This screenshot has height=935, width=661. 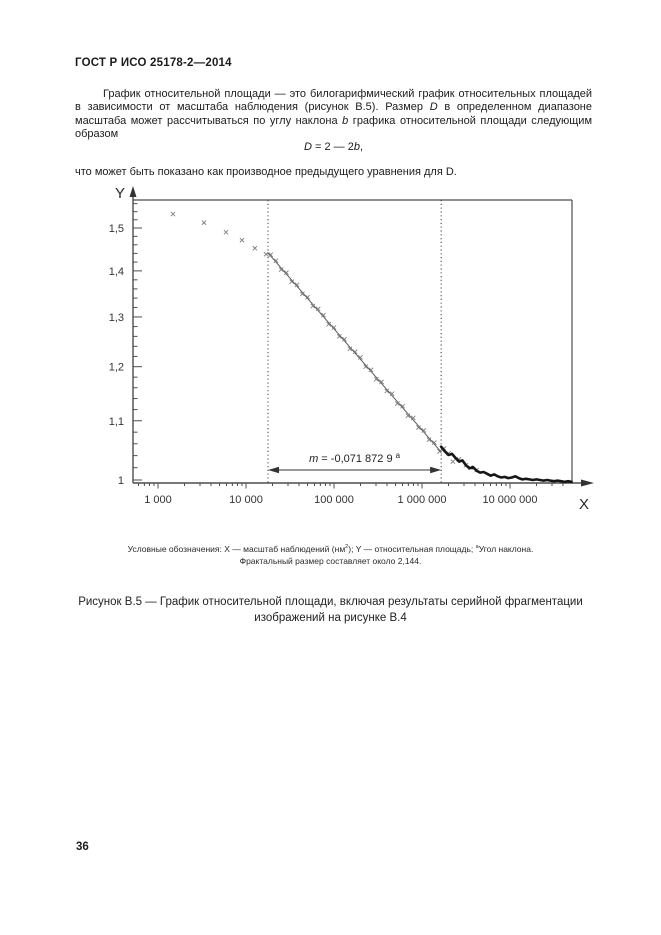 What do you see at coordinates (121, 481) in the screenshot?
I see `svg-text: 1` at bounding box center [121, 481].